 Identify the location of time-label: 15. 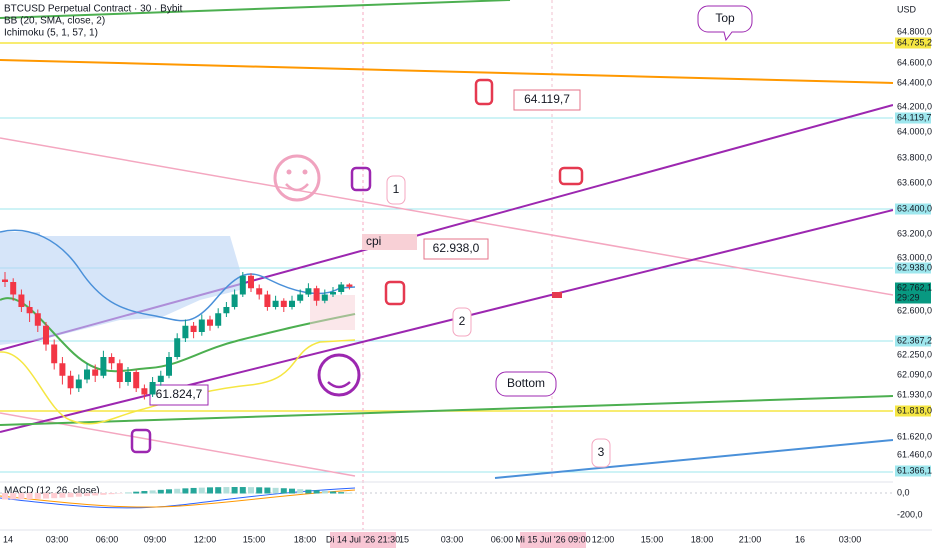
(404, 539).